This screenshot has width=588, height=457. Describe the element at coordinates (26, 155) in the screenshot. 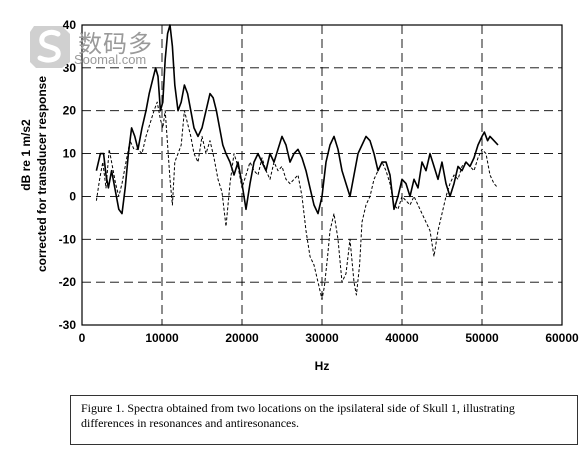

I see `y-axis-label-line1: dB re 1 m/s2` at that location.